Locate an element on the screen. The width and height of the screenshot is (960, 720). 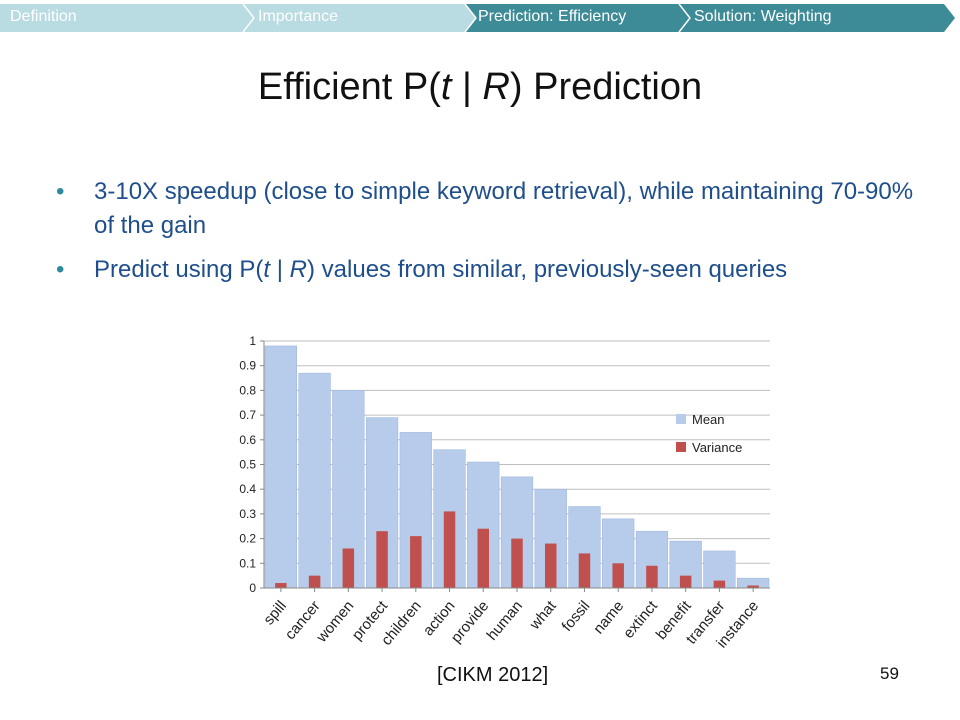
legend-label: Mean is located at coordinates (708, 419).